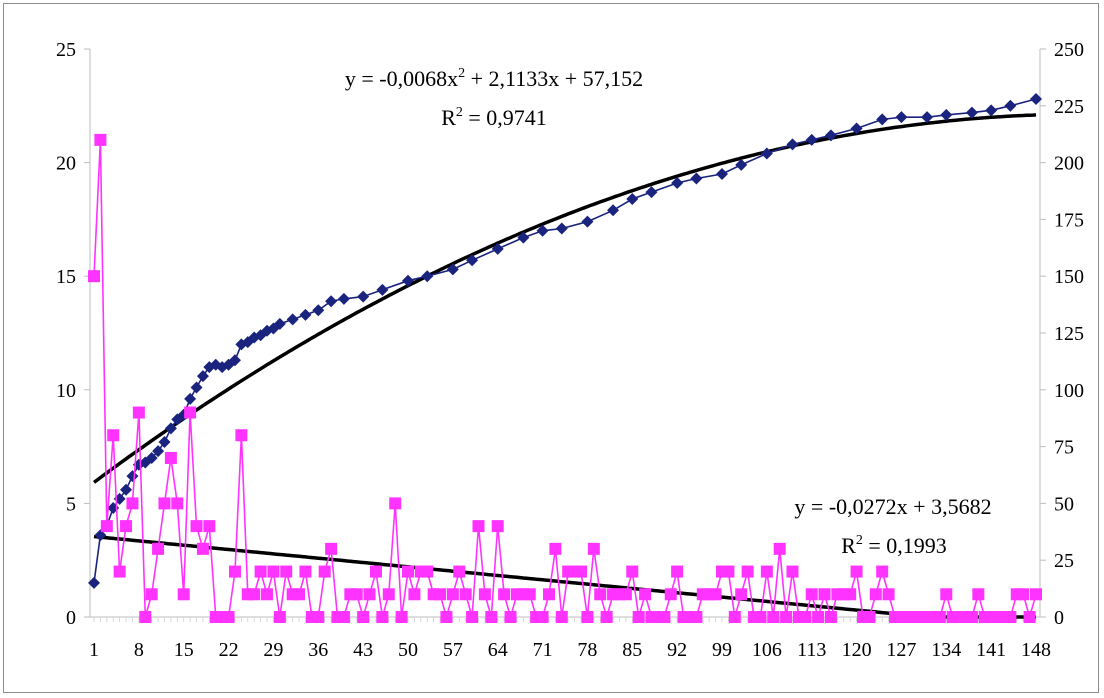 The image size is (1104, 698). Describe the element at coordinates (494, 78) in the screenshot. I see `poly-equation-label: y = -0,0068x2 + 2,1133x + 57,152` at that location.